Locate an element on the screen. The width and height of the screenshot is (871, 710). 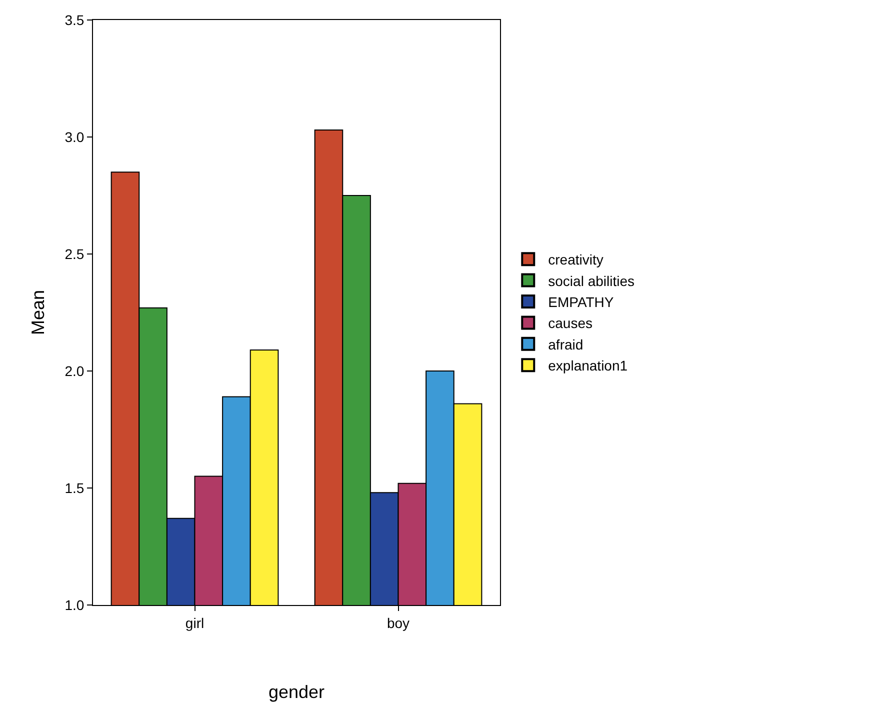
legend-label: social abilities is located at coordinates (591, 280).